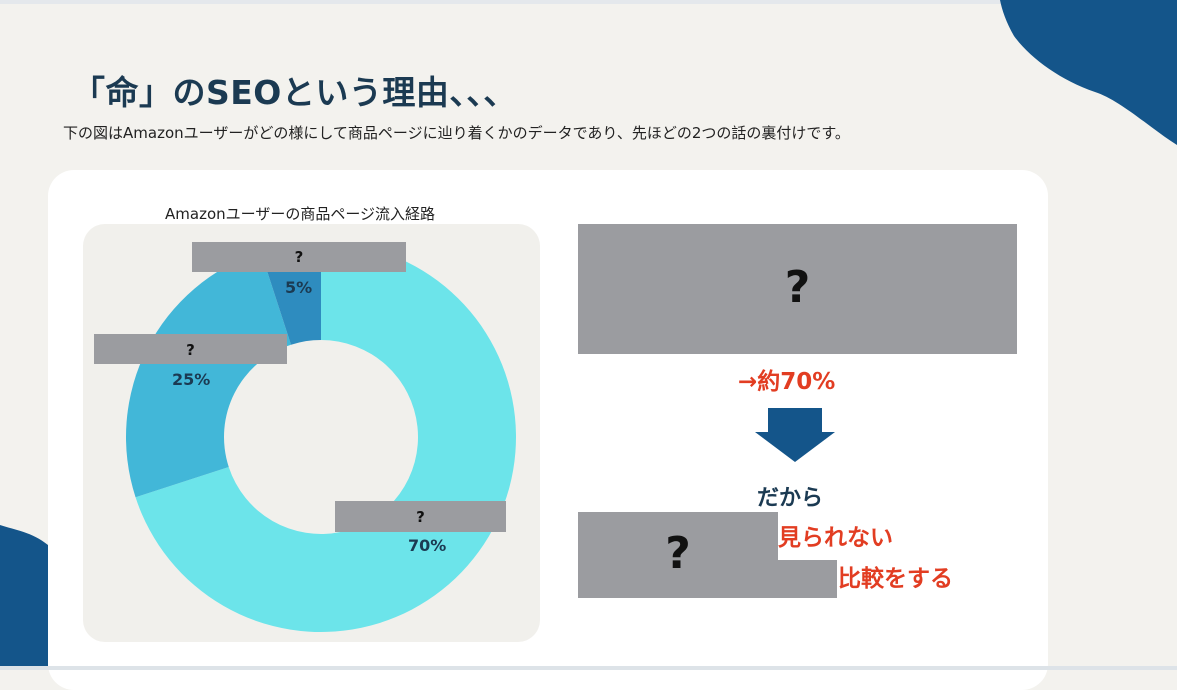 The height and width of the screenshot is (690, 1177). I want to click on reason-line-1: 見られない, so click(835, 538).